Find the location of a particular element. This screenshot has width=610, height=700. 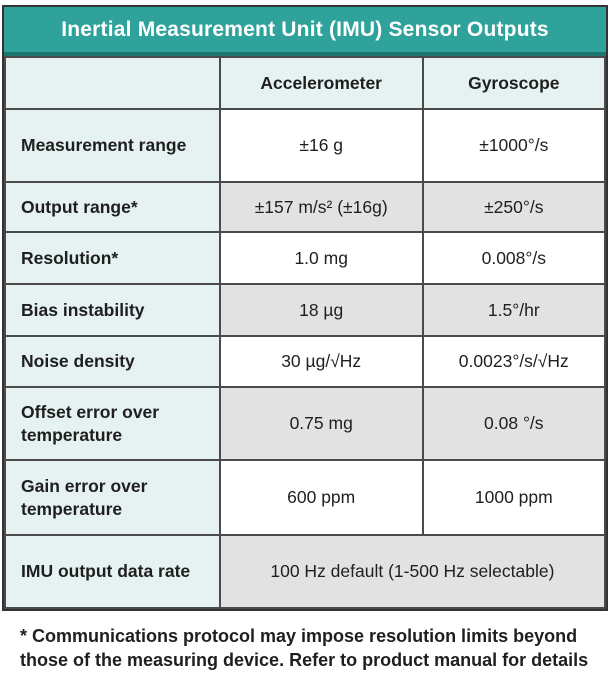

row-label-imu-output-data-rate: IMU output data rate is located at coordinates (112, 571).